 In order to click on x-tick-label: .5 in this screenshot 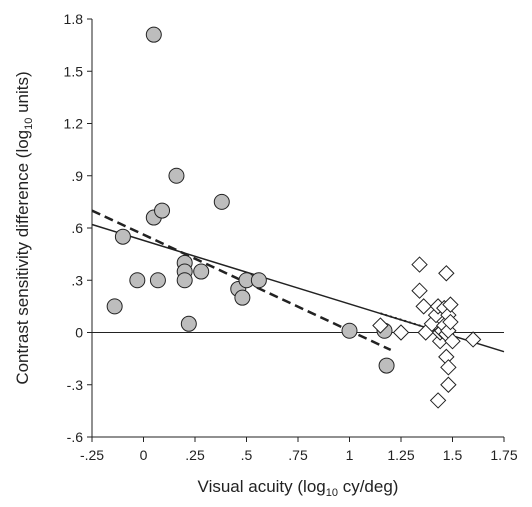, I will do `click(247, 455)`.